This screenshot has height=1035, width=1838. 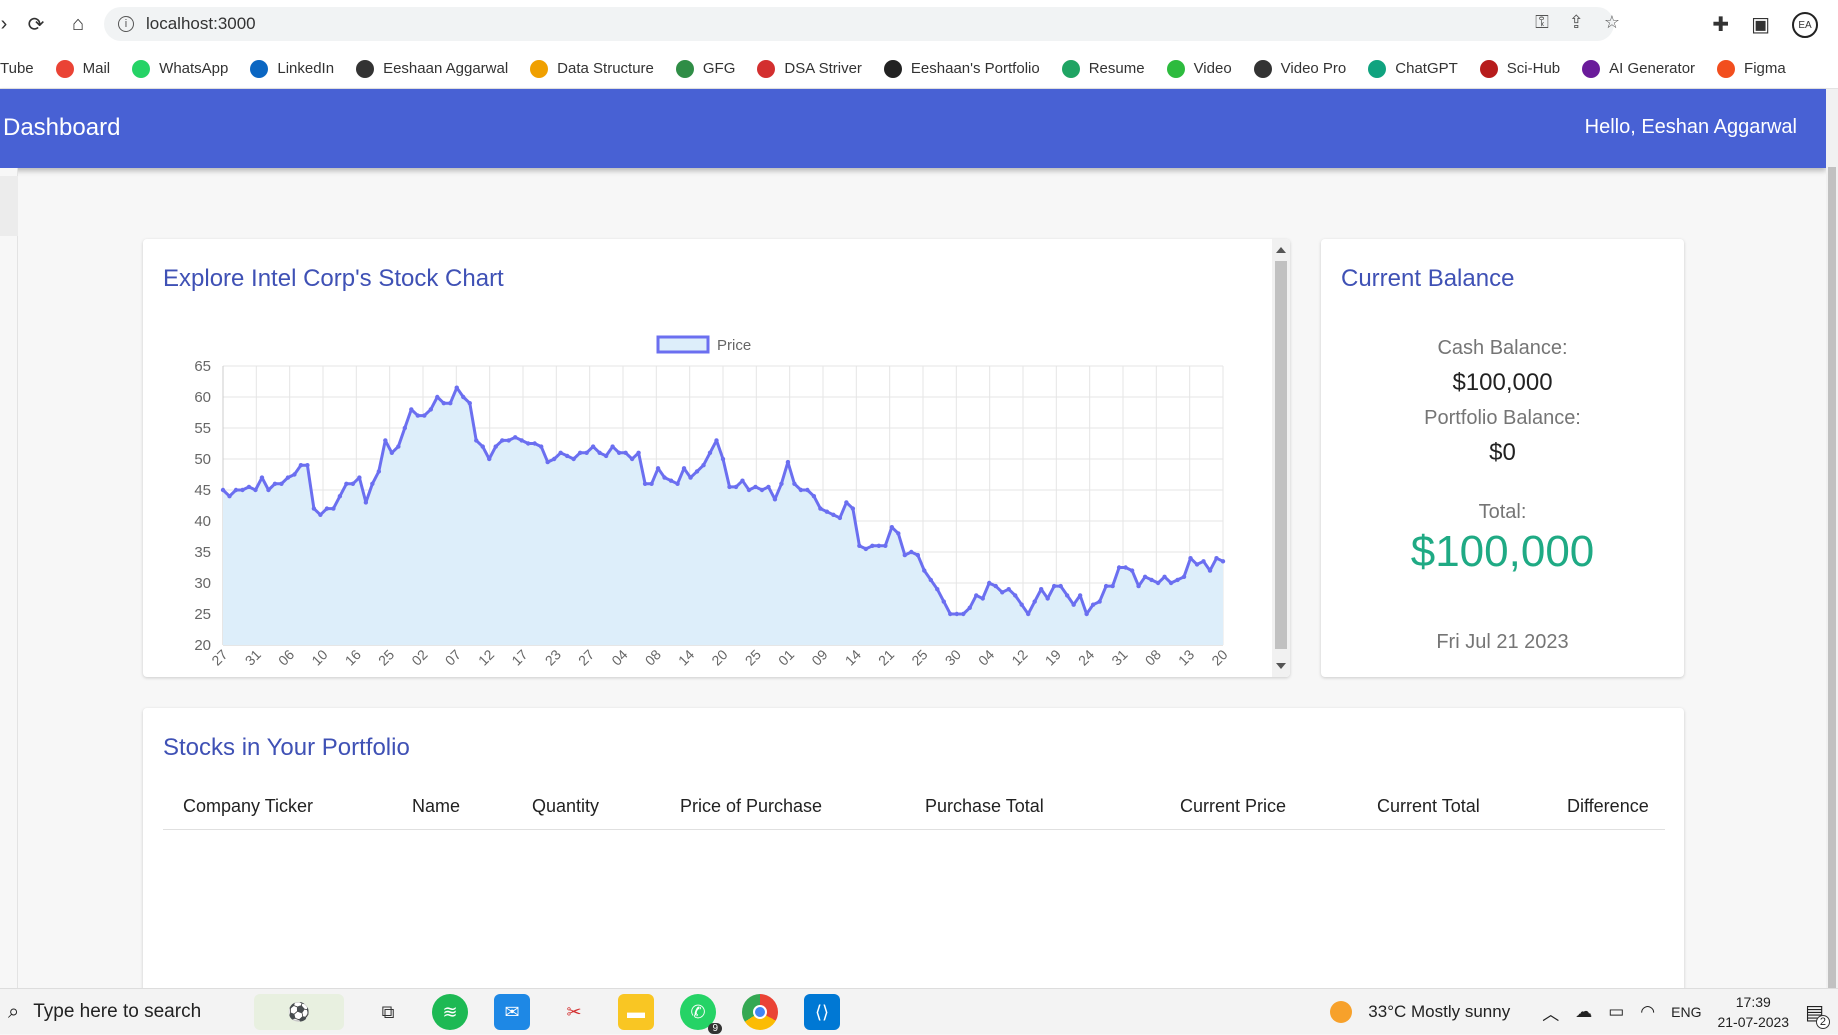 I want to click on x-tick-label: 16, so click(x=353, y=657).